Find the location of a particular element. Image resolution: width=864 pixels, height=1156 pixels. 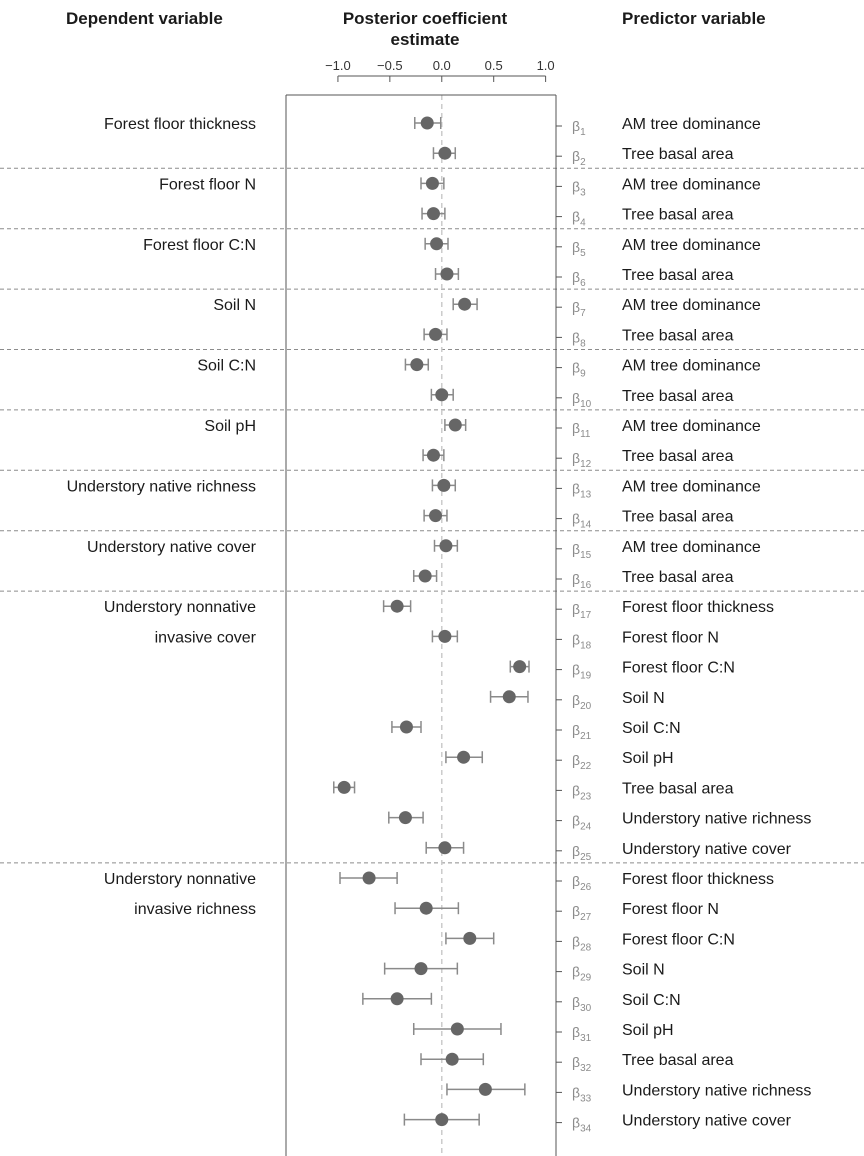

beta-label: β5 is located at coordinates (579, 249).